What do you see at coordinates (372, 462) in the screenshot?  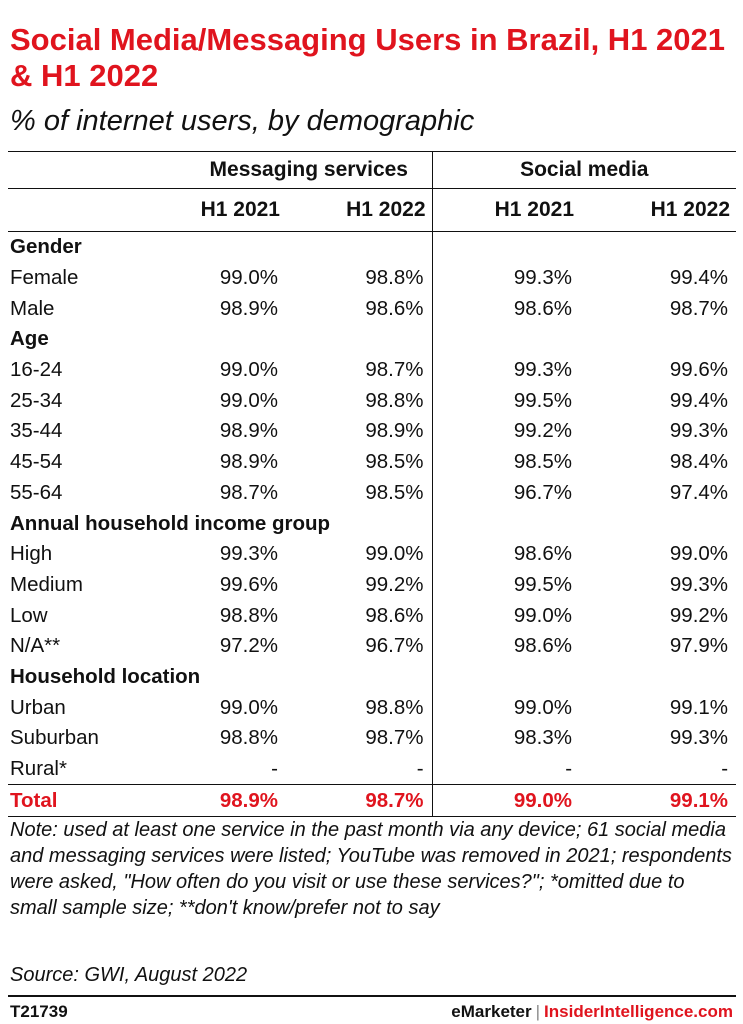 I see `table-row: 45-54 98.9% 98.5% 98.5% 98.4%` at bounding box center [372, 462].